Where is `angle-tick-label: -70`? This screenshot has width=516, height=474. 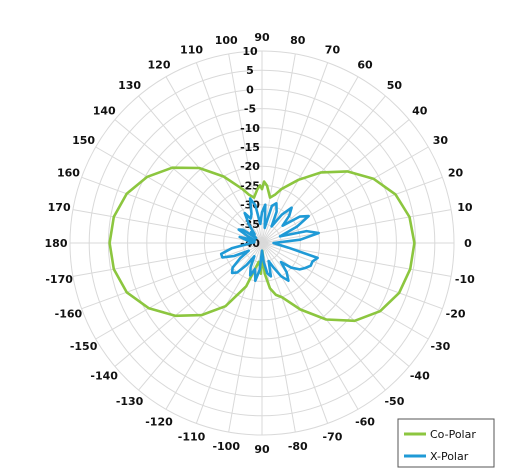
angle-tick-label: -70 is located at coordinates (333, 437).